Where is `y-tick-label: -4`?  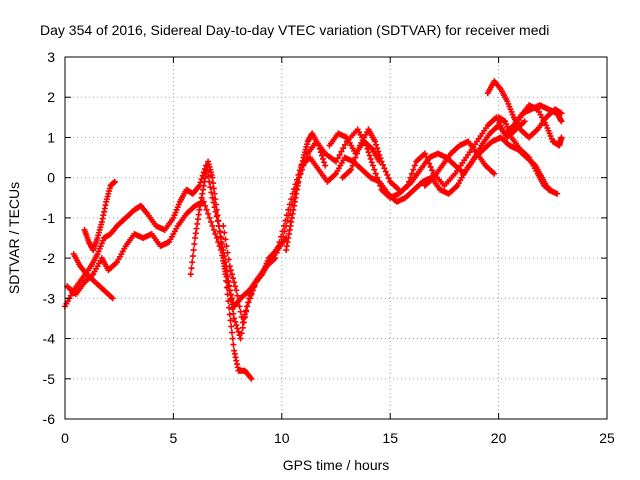 y-tick-label: -4 is located at coordinates (49, 339).